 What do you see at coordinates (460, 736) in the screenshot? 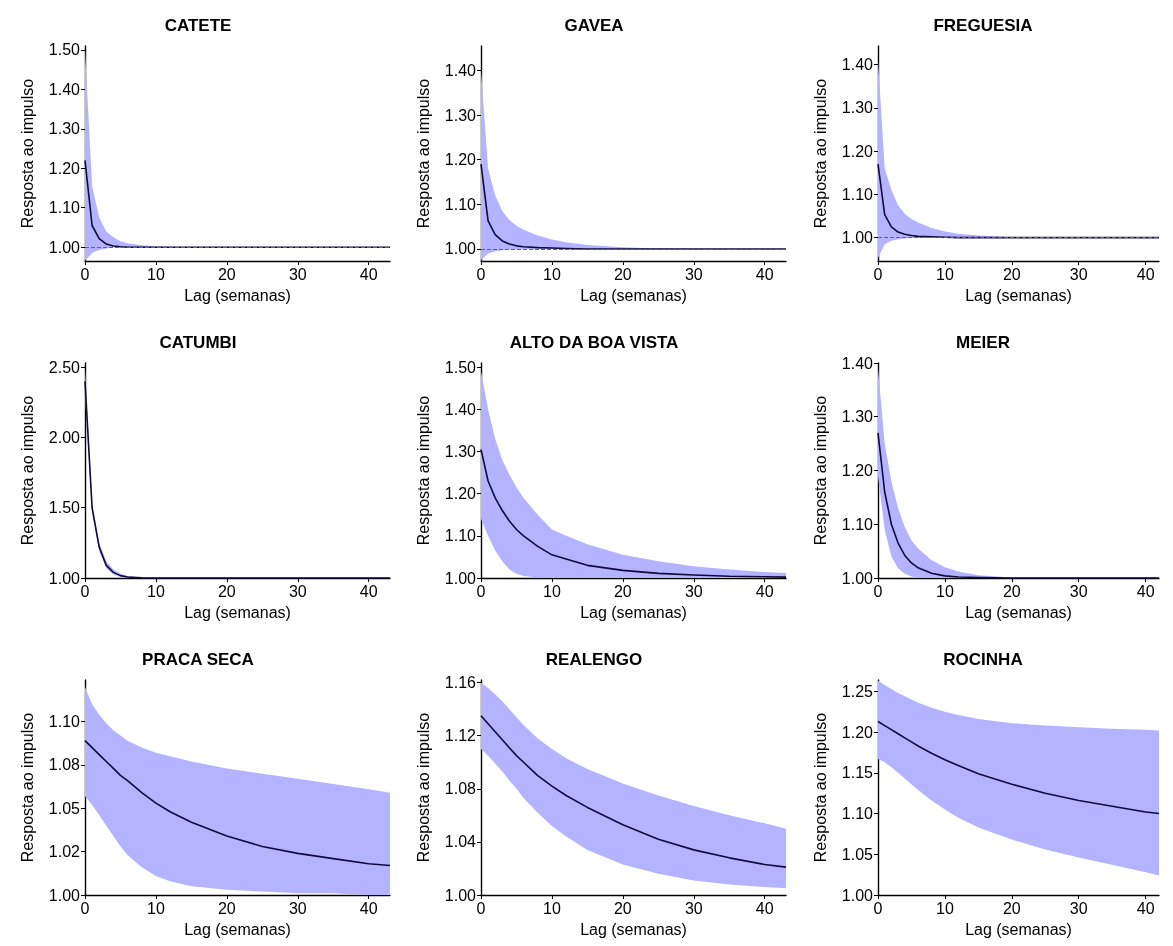
I see `y-tick-label: 1.12` at bounding box center [460, 736].